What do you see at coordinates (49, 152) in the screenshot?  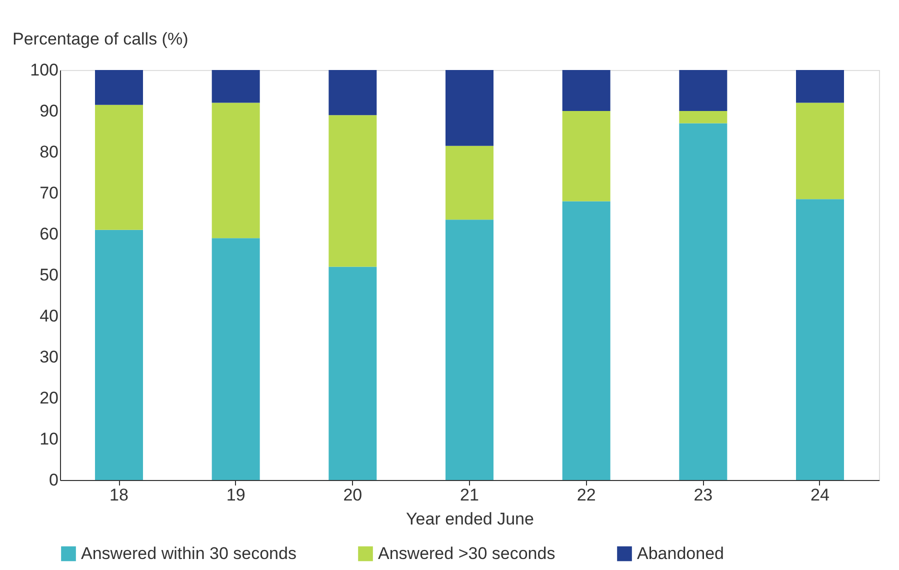 I see `y-tick-label: 80` at bounding box center [49, 152].